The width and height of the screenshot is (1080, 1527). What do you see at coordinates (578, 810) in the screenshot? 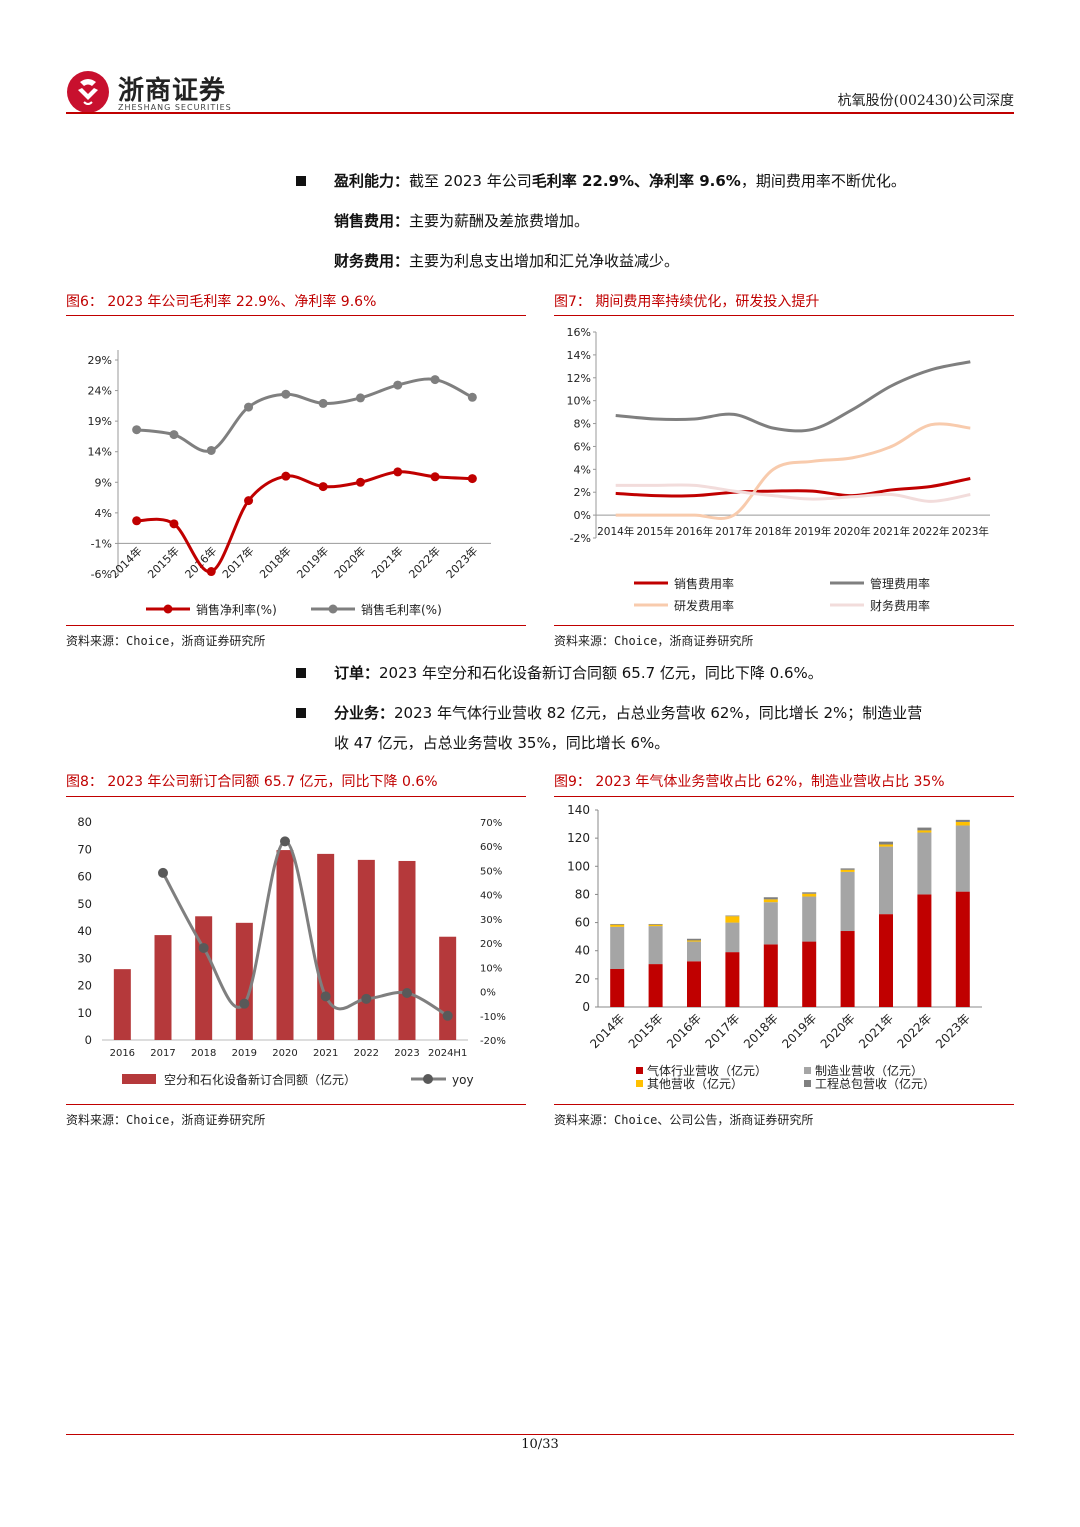
I see `y-tick-label: 140` at bounding box center [578, 810].